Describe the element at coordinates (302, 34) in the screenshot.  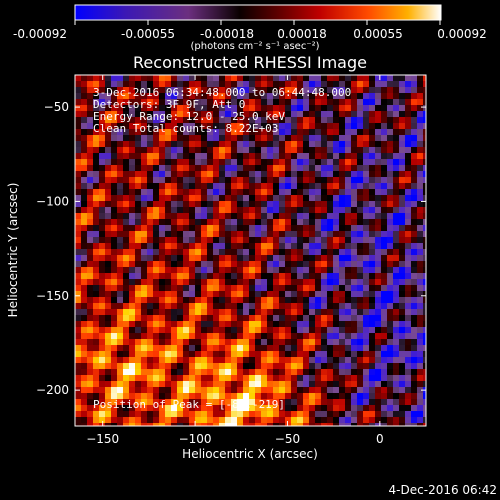
I see `colorbar-tick-label: 0.00018` at that location.